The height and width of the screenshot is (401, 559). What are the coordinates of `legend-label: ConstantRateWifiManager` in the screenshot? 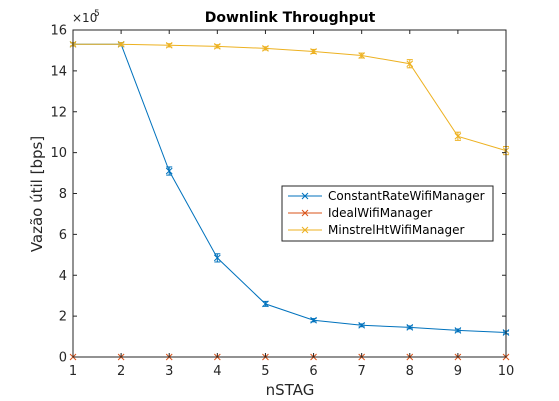 It's located at (406, 196).